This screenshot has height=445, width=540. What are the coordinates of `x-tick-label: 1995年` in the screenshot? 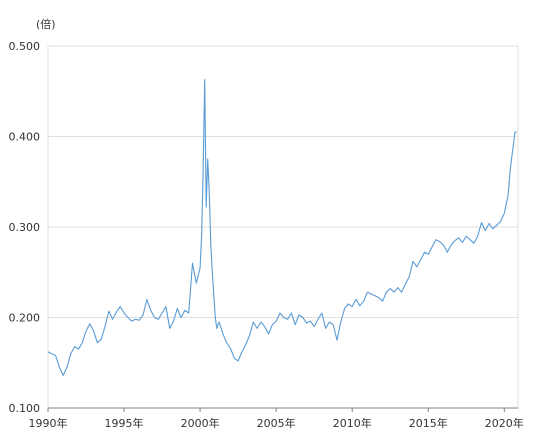 It's located at (124, 423).